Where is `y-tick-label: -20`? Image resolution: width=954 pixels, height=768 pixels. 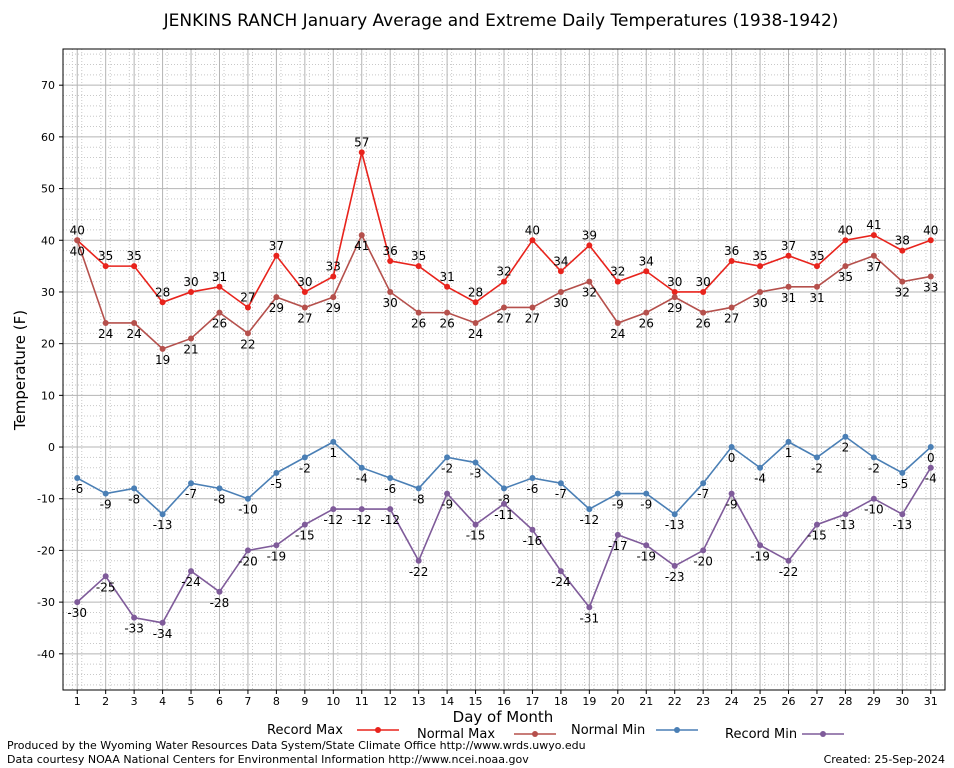
y-tick-label: -20 is located at coordinates (46, 550).